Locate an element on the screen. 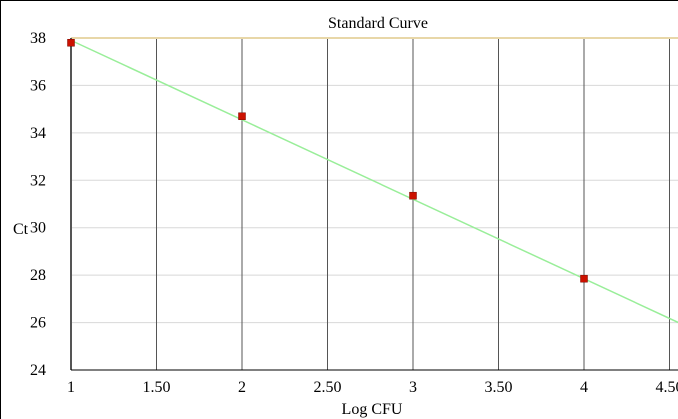 The height and width of the screenshot is (419, 678). x-tick-label-0: 1 is located at coordinates (71, 387).